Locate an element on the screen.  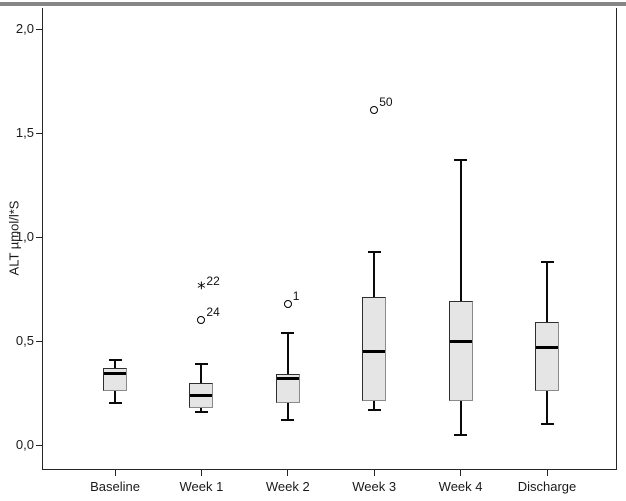
whisker-cap-lower-discharge is located at coordinates (547, 424).